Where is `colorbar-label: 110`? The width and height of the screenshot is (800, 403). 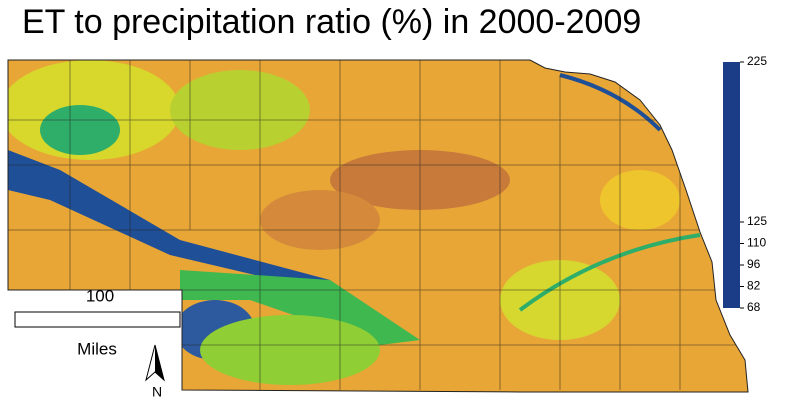
colorbar-label: 110 is located at coordinates (756, 243).